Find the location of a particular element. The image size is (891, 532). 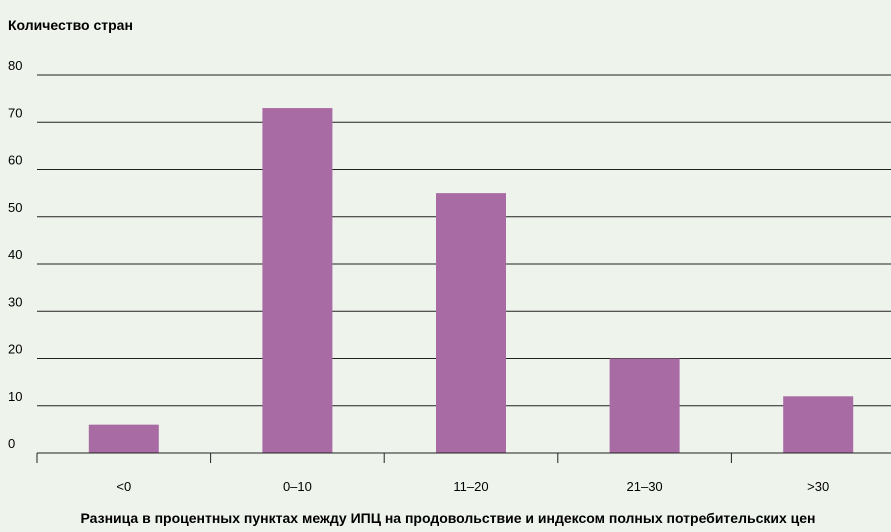

y-tick-label: 20 is located at coordinates (15, 349).